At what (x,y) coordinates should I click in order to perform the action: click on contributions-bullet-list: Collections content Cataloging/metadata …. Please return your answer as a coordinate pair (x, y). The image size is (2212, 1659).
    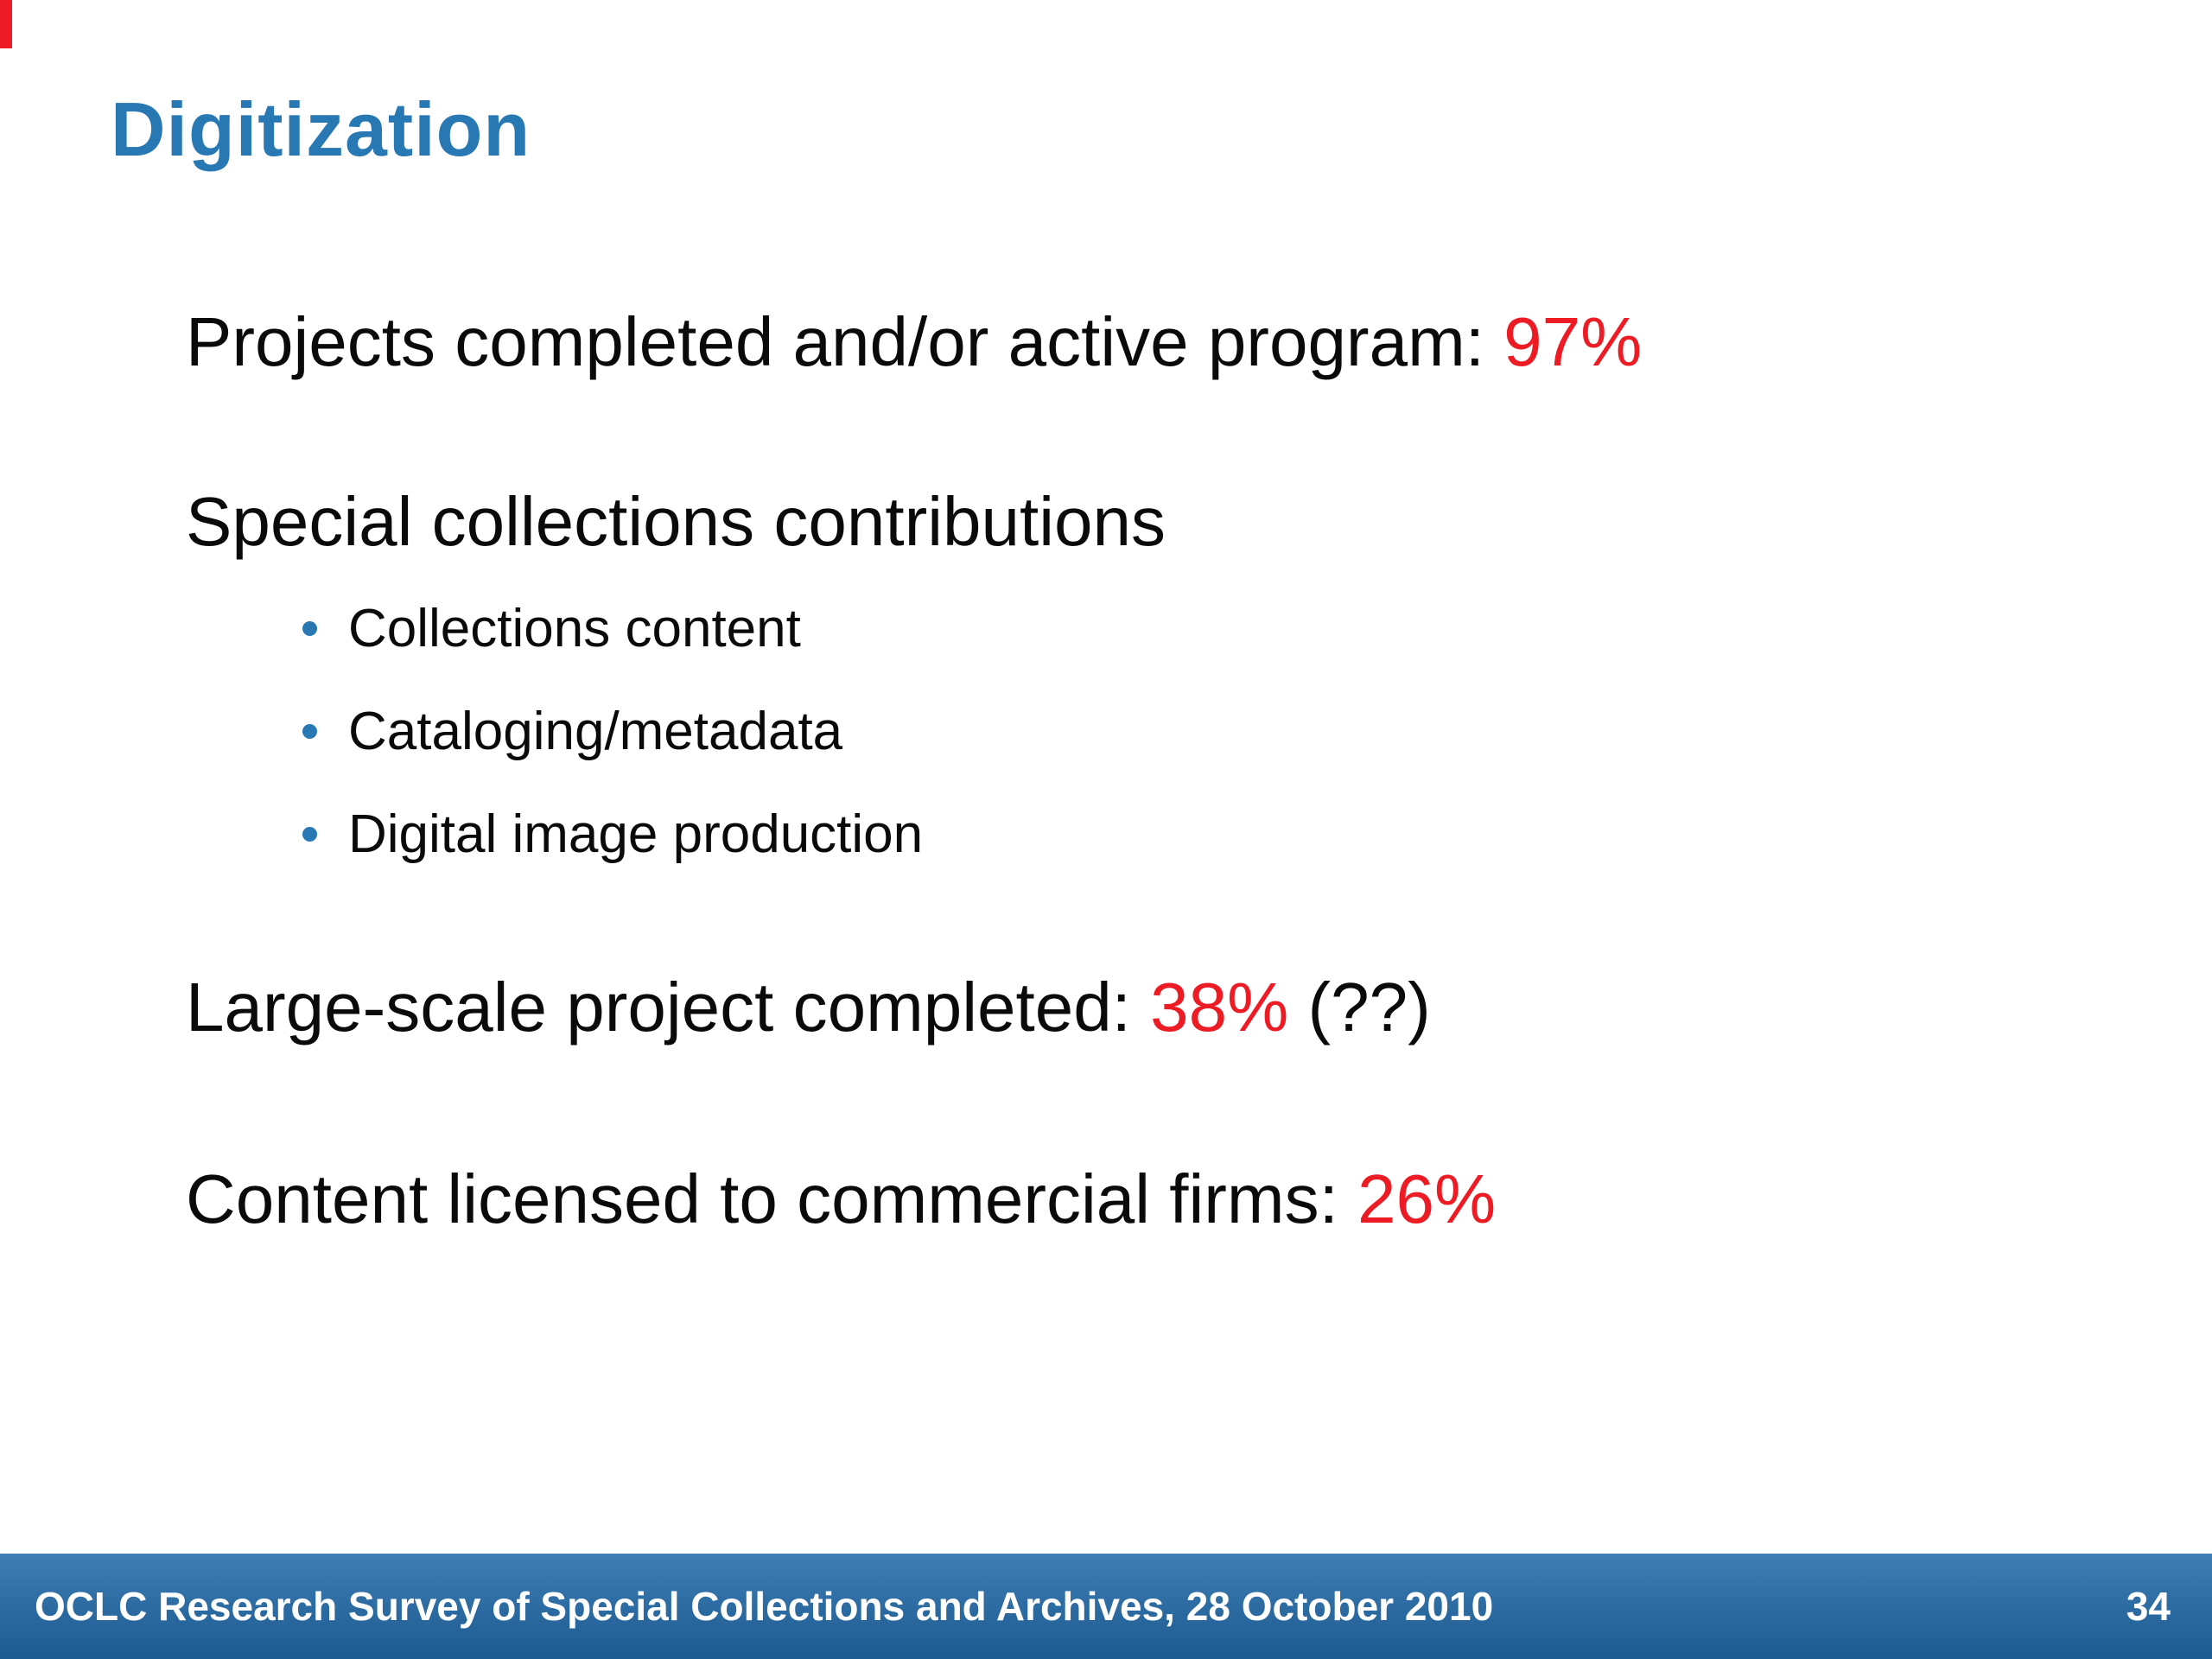
    Looking at the image, I should click on (612, 755).